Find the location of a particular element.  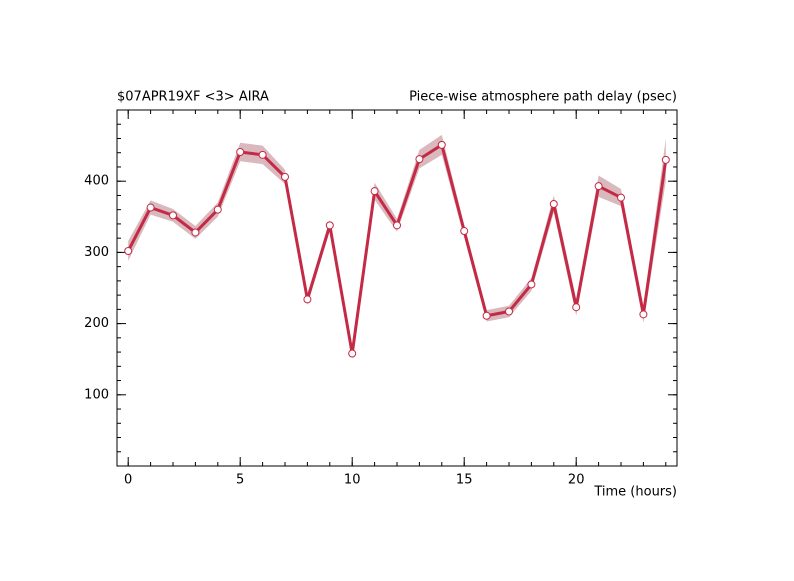

x-tick-label: 5 is located at coordinates (240, 480).